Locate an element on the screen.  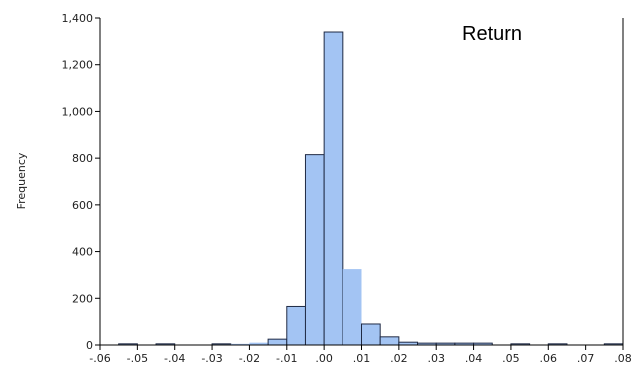
x-tick-label-4: -.02 is located at coordinates (249, 358).